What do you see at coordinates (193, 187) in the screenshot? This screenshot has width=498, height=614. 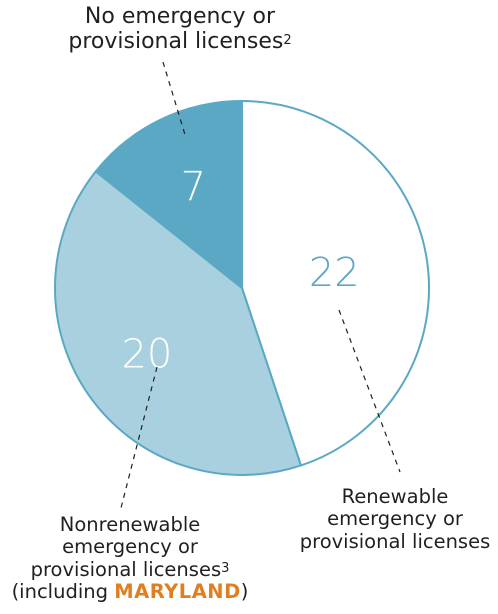 I see `pie-value-no-licenses: 7` at bounding box center [193, 187].